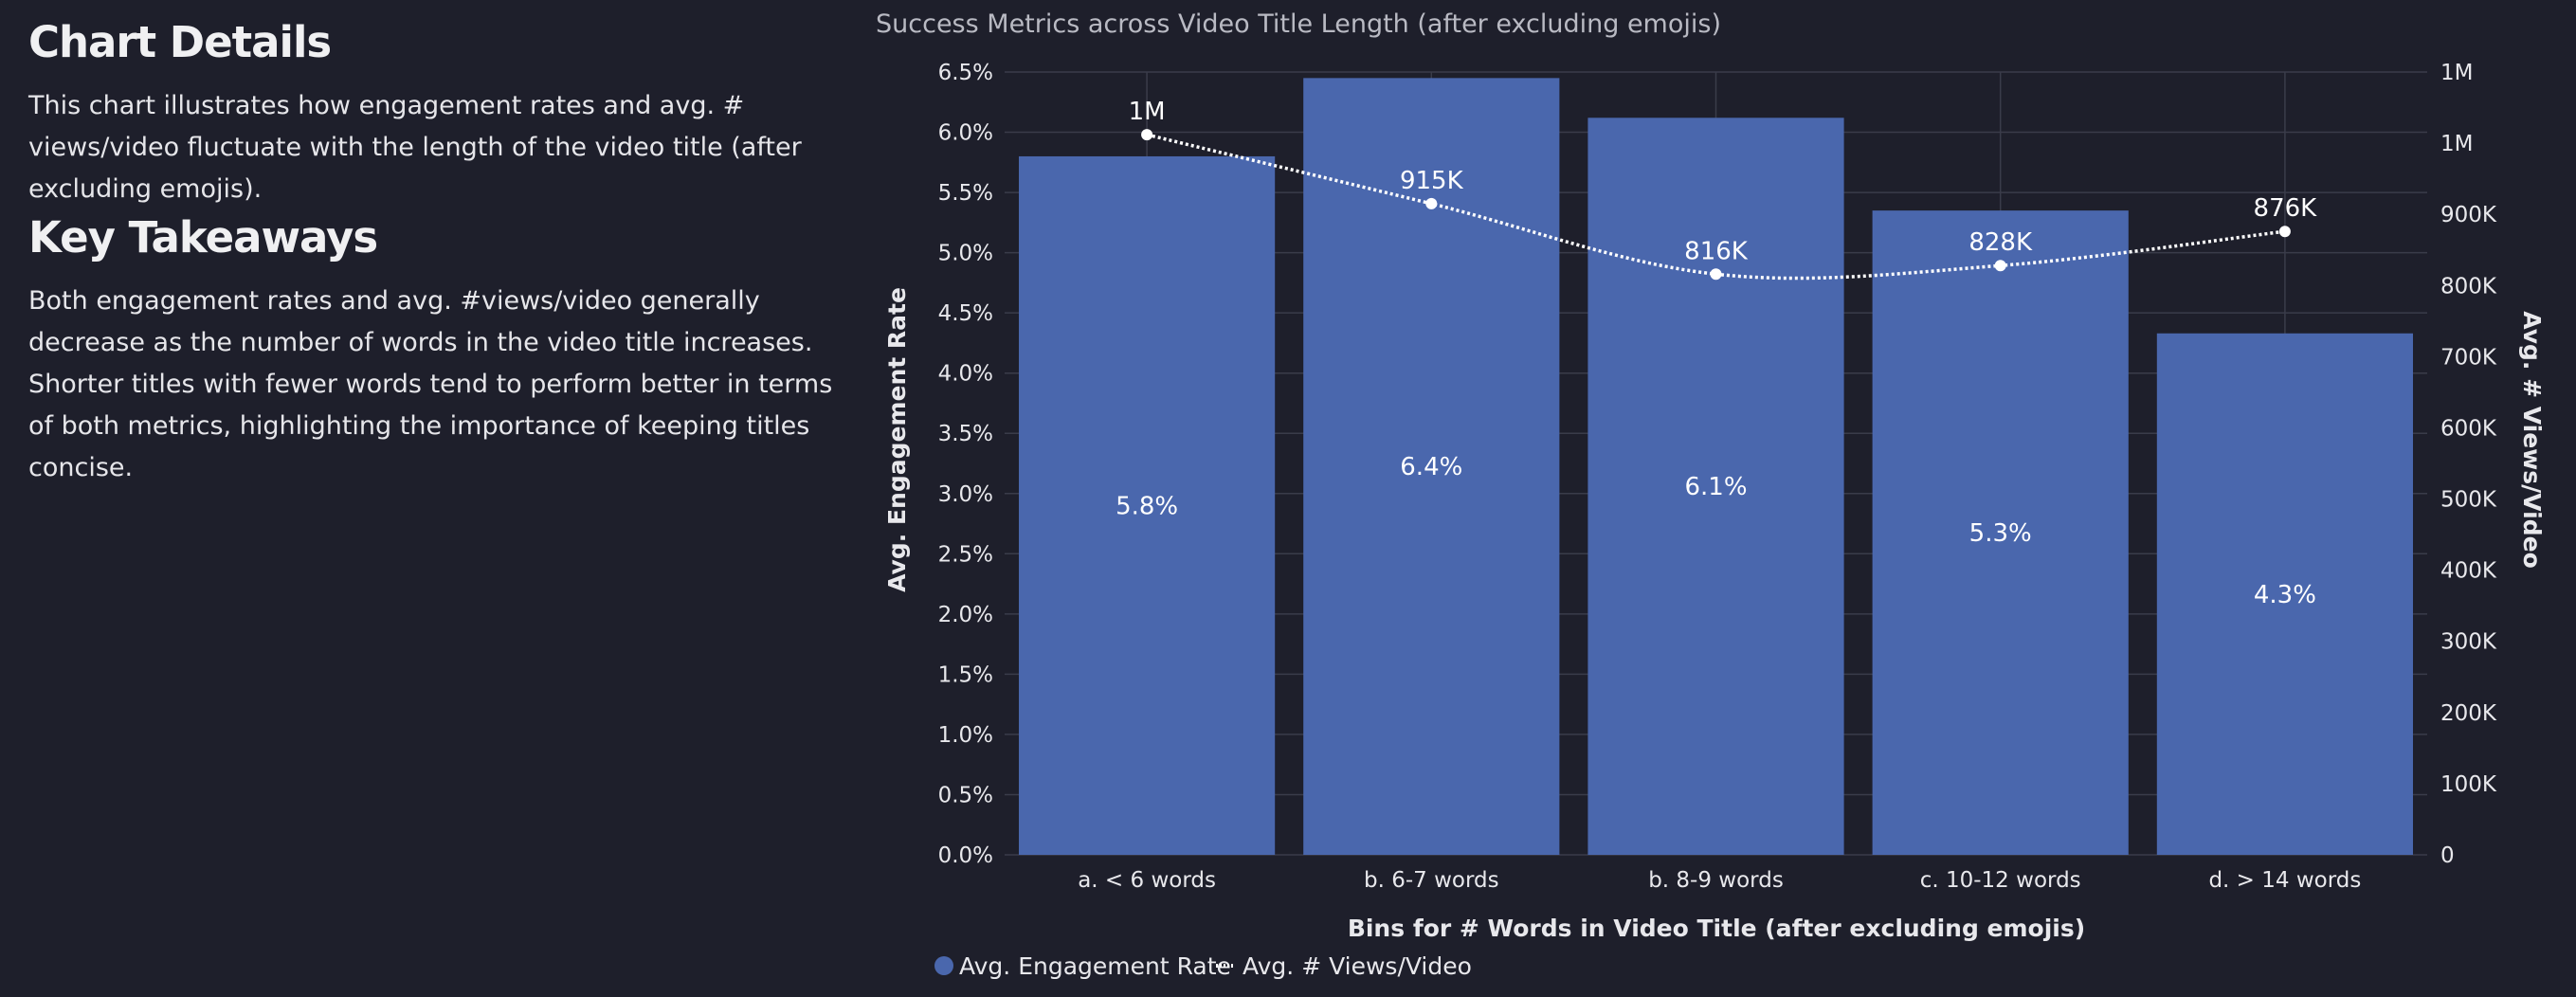 Image resolution: width=2576 pixels, height=997 pixels. I want to click on line-layer: 1M 915K 816K 828K 876K, so click(1723, 189).